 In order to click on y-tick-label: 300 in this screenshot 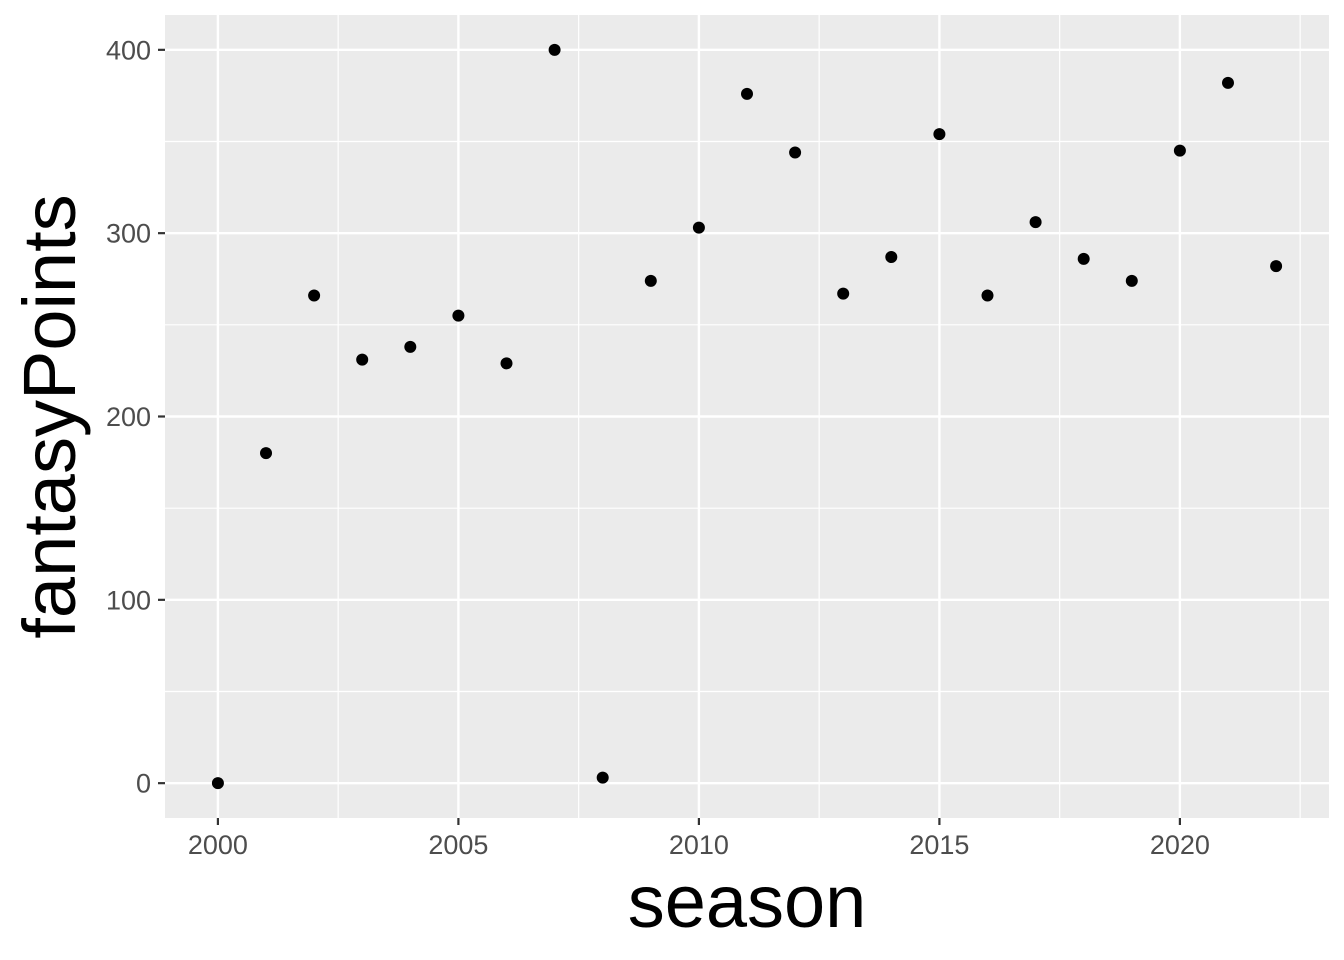, I will do `click(128, 234)`.